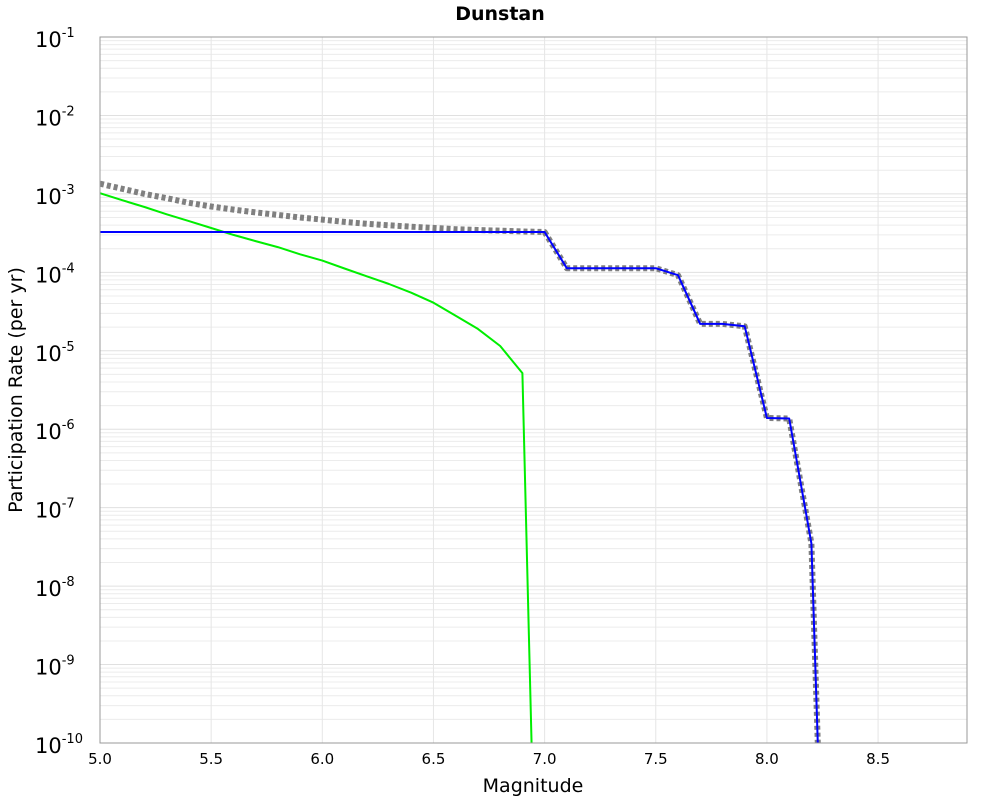 This screenshot has width=1000, height=800. What do you see at coordinates (16, 390) in the screenshot?
I see `y-axis-label: Participation Rate (per yr)` at bounding box center [16, 390].